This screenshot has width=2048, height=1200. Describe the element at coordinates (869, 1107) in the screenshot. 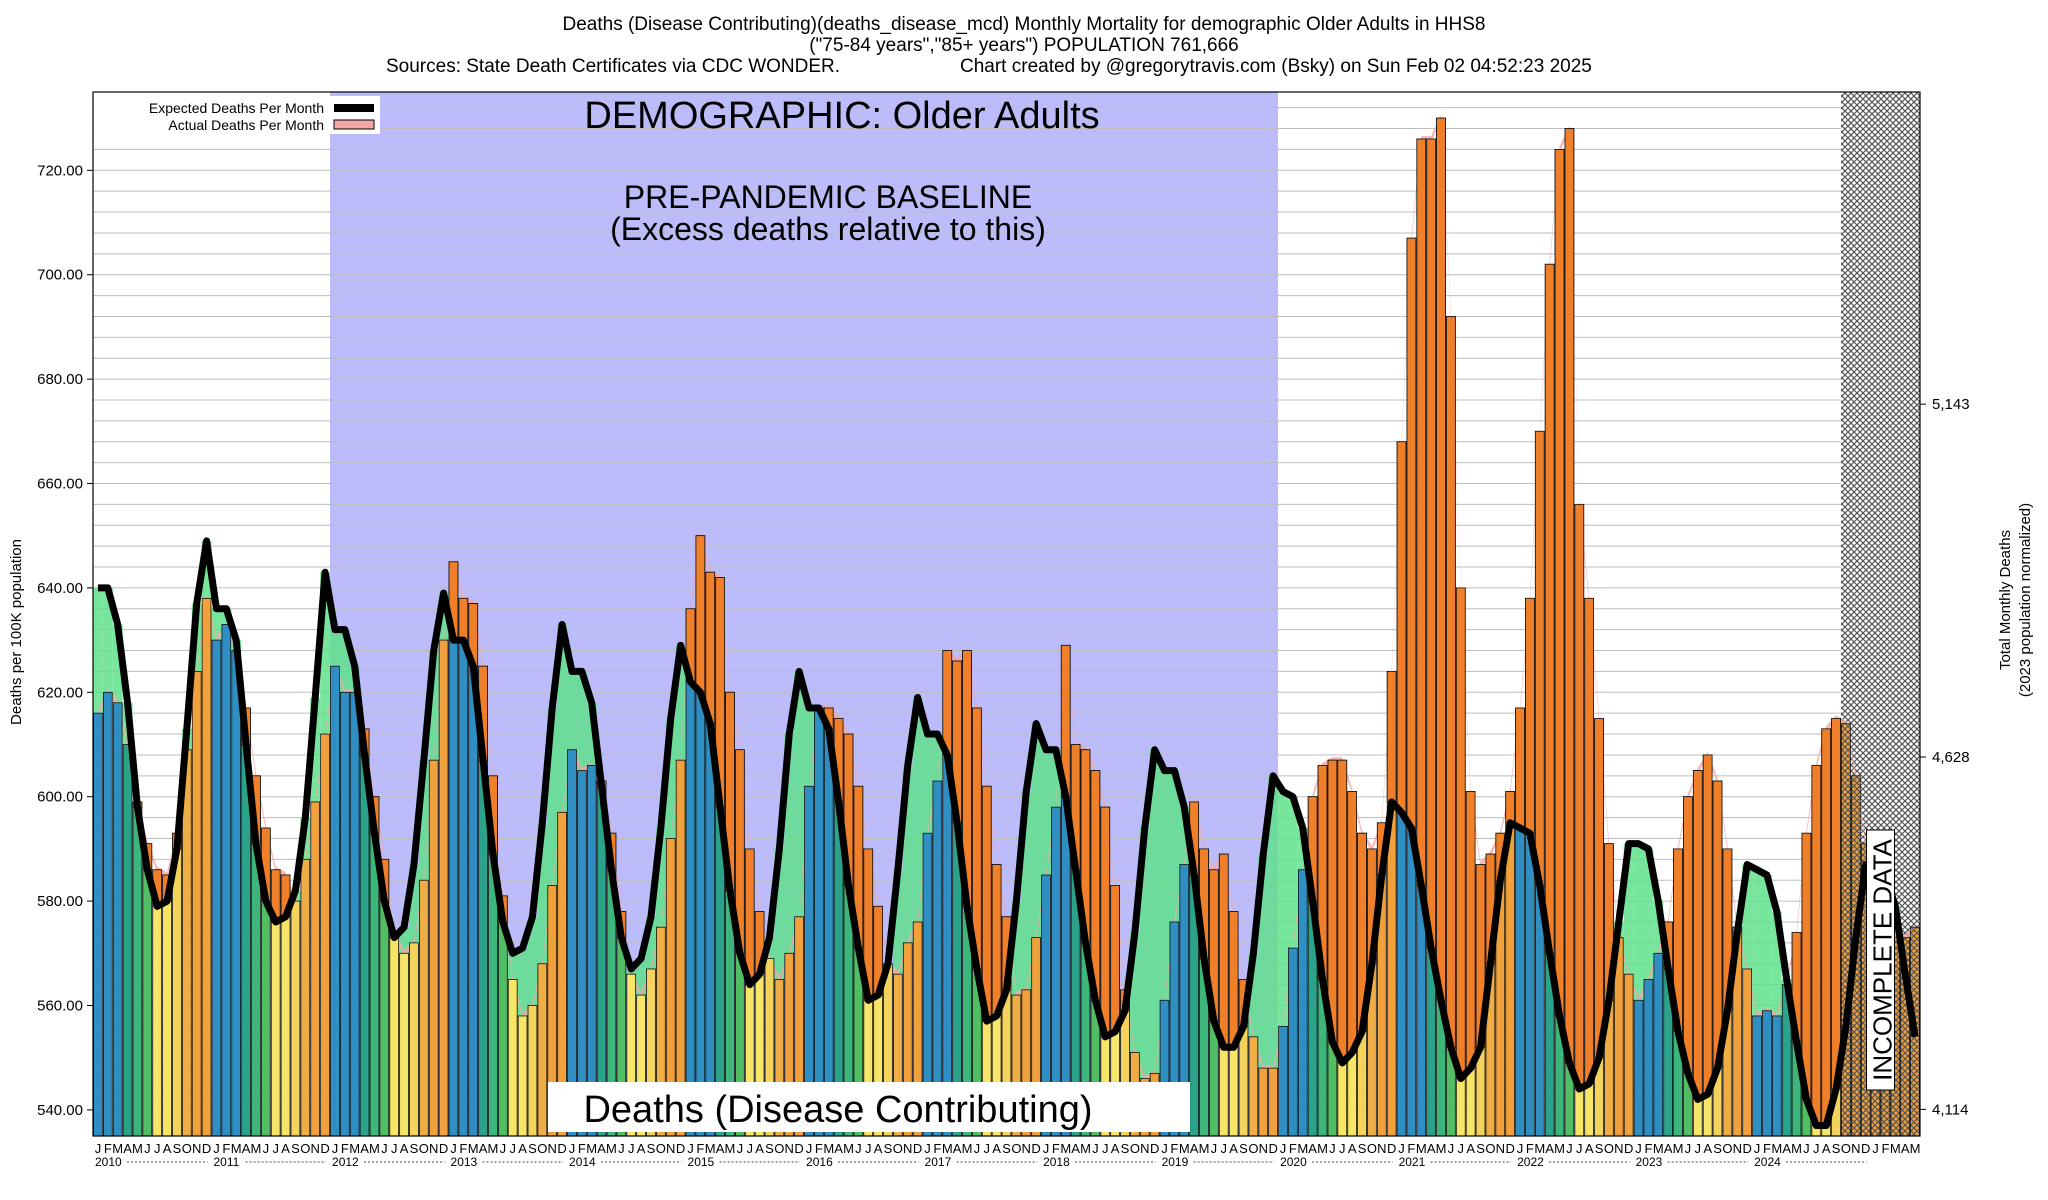

I see `bottom-title-box` at that location.